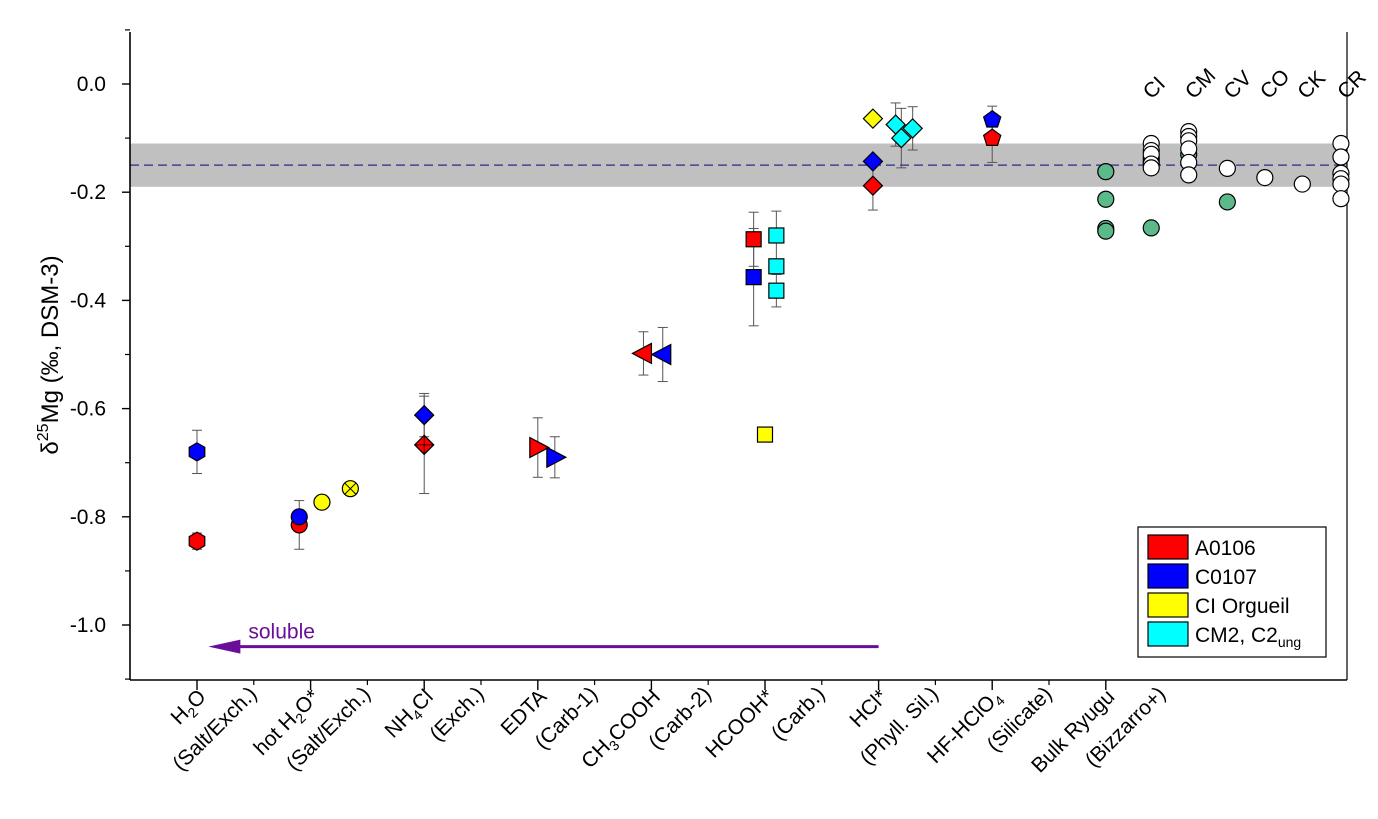 Image resolution: width=1378 pixels, height=819 pixels. What do you see at coordinates (1226, 577) in the screenshot?
I see `legend-label: C0107` at bounding box center [1226, 577].